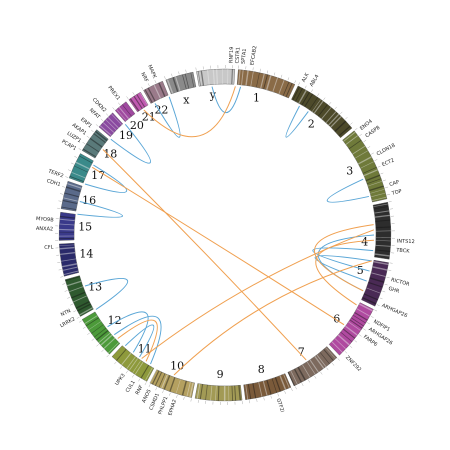 The height and width of the screenshot is (450, 450). I want to click on chromosome-label: 20, so click(137, 125).